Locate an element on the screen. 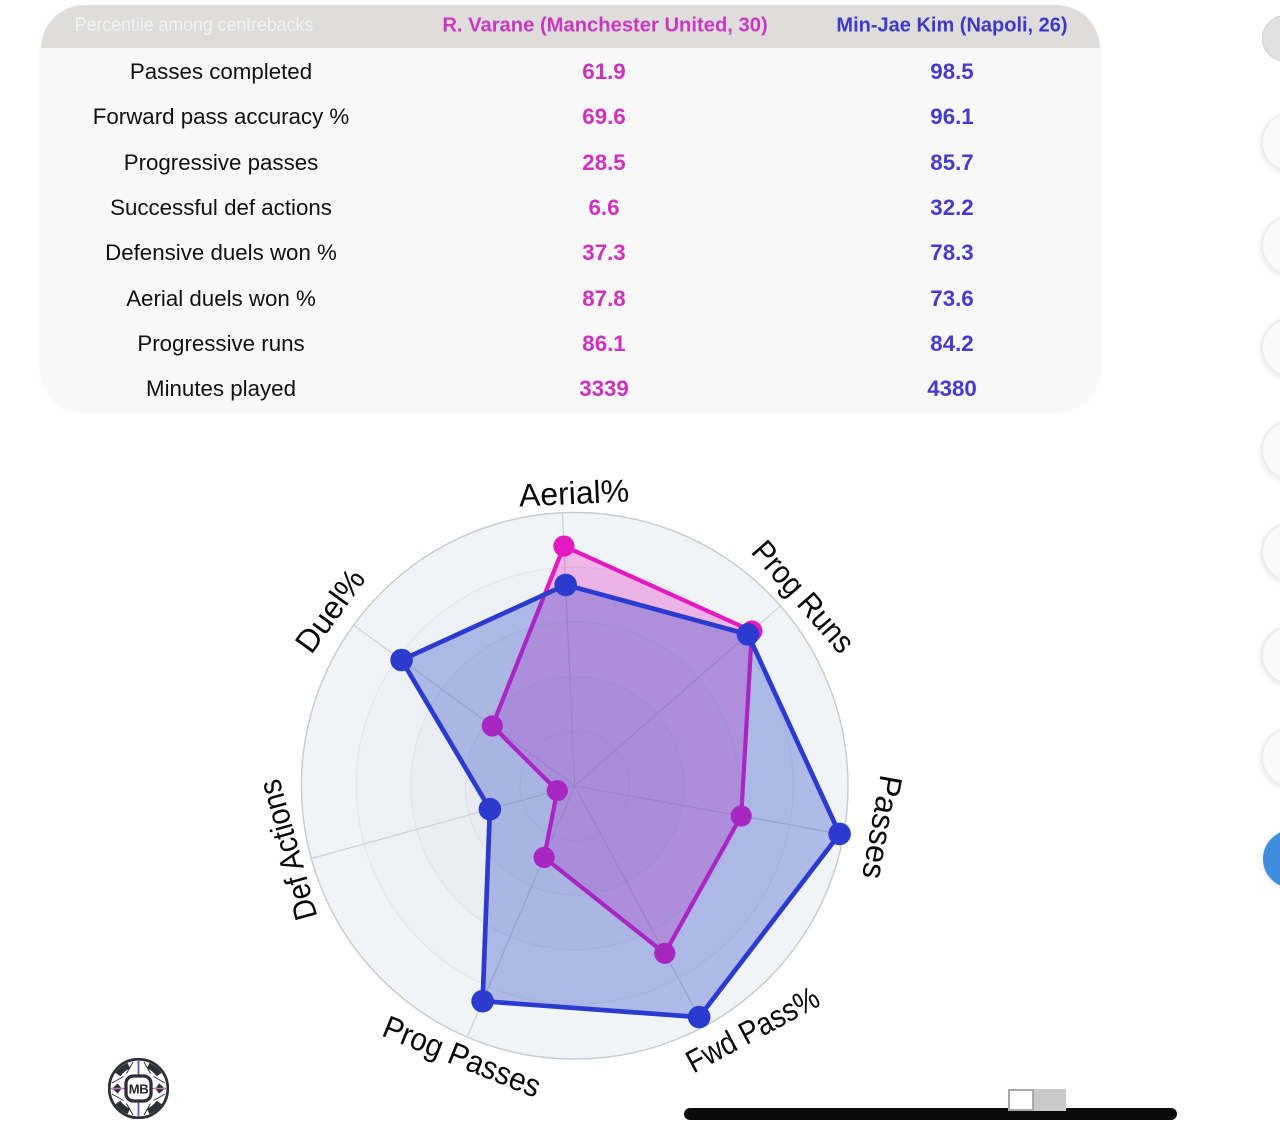  svg-text: Aerial% is located at coordinates (574, 493).